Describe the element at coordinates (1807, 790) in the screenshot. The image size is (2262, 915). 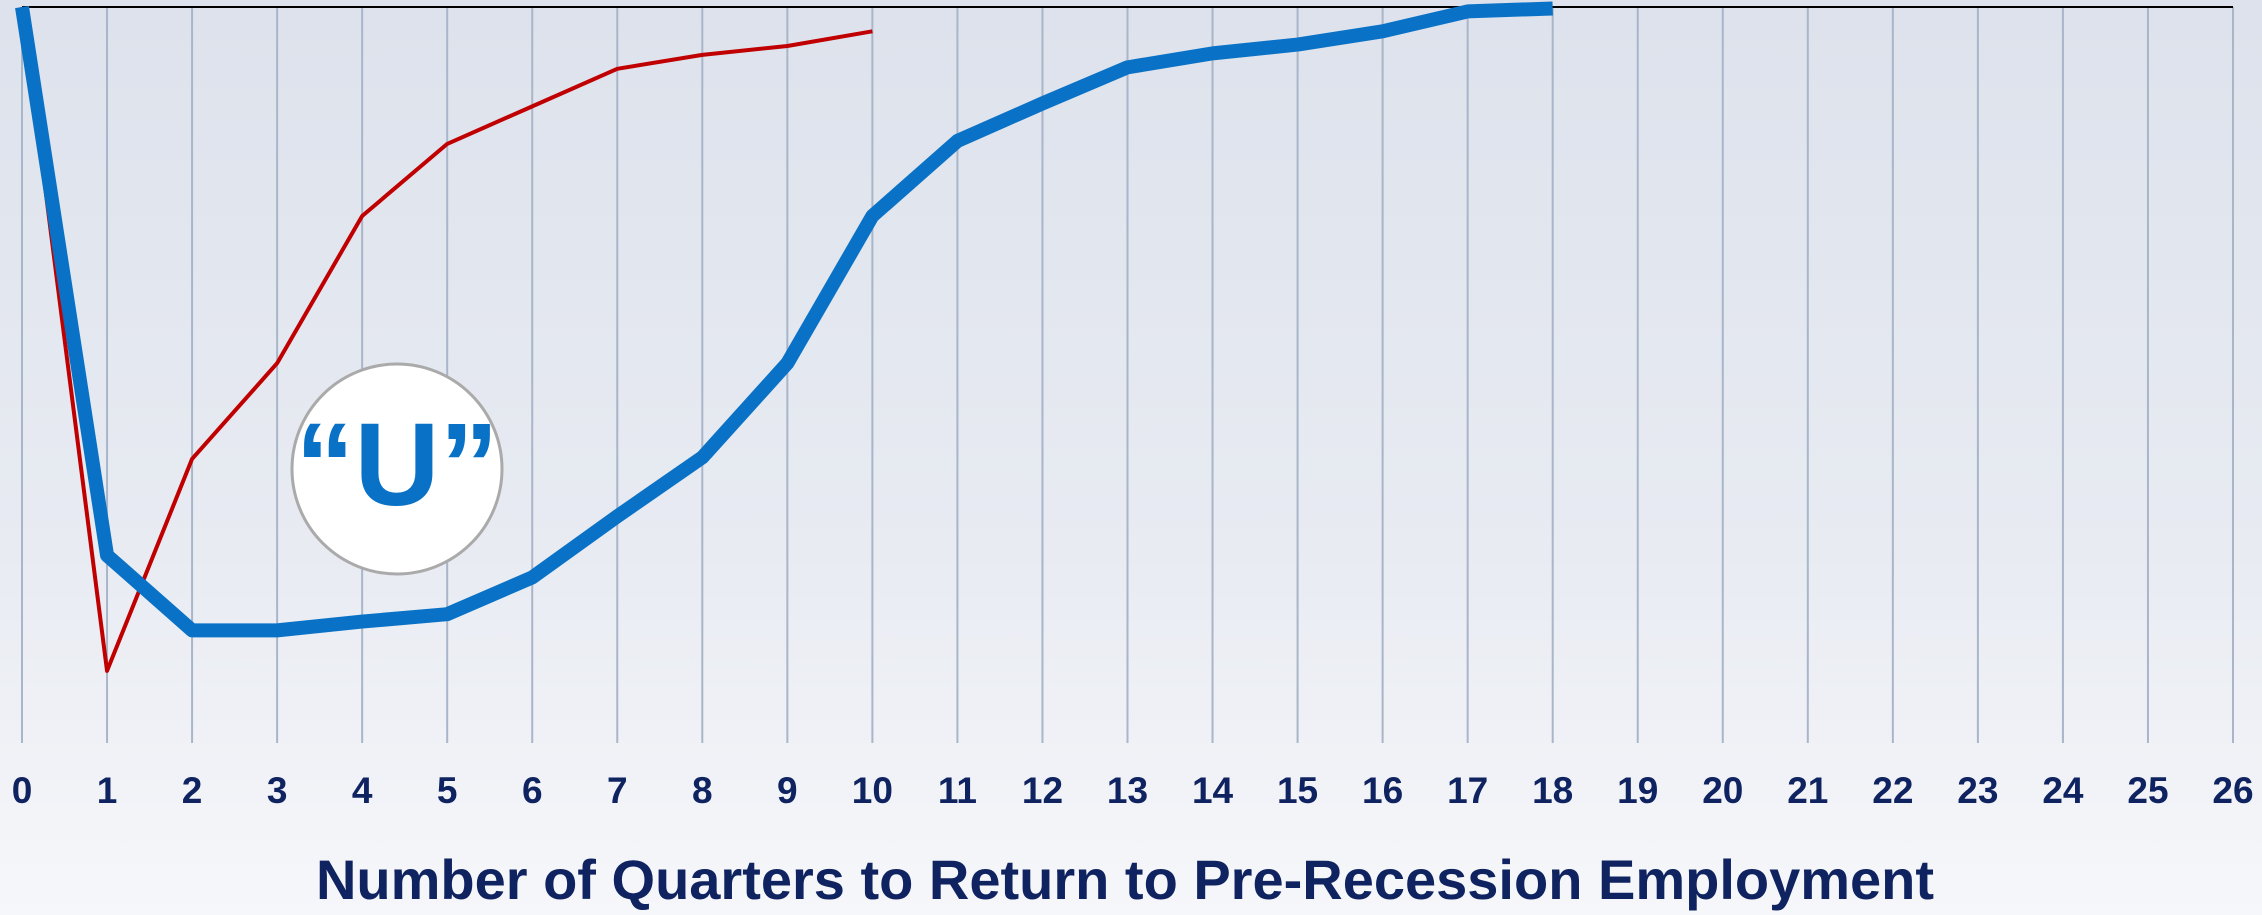
I see `x-tick-label: 21` at that location.